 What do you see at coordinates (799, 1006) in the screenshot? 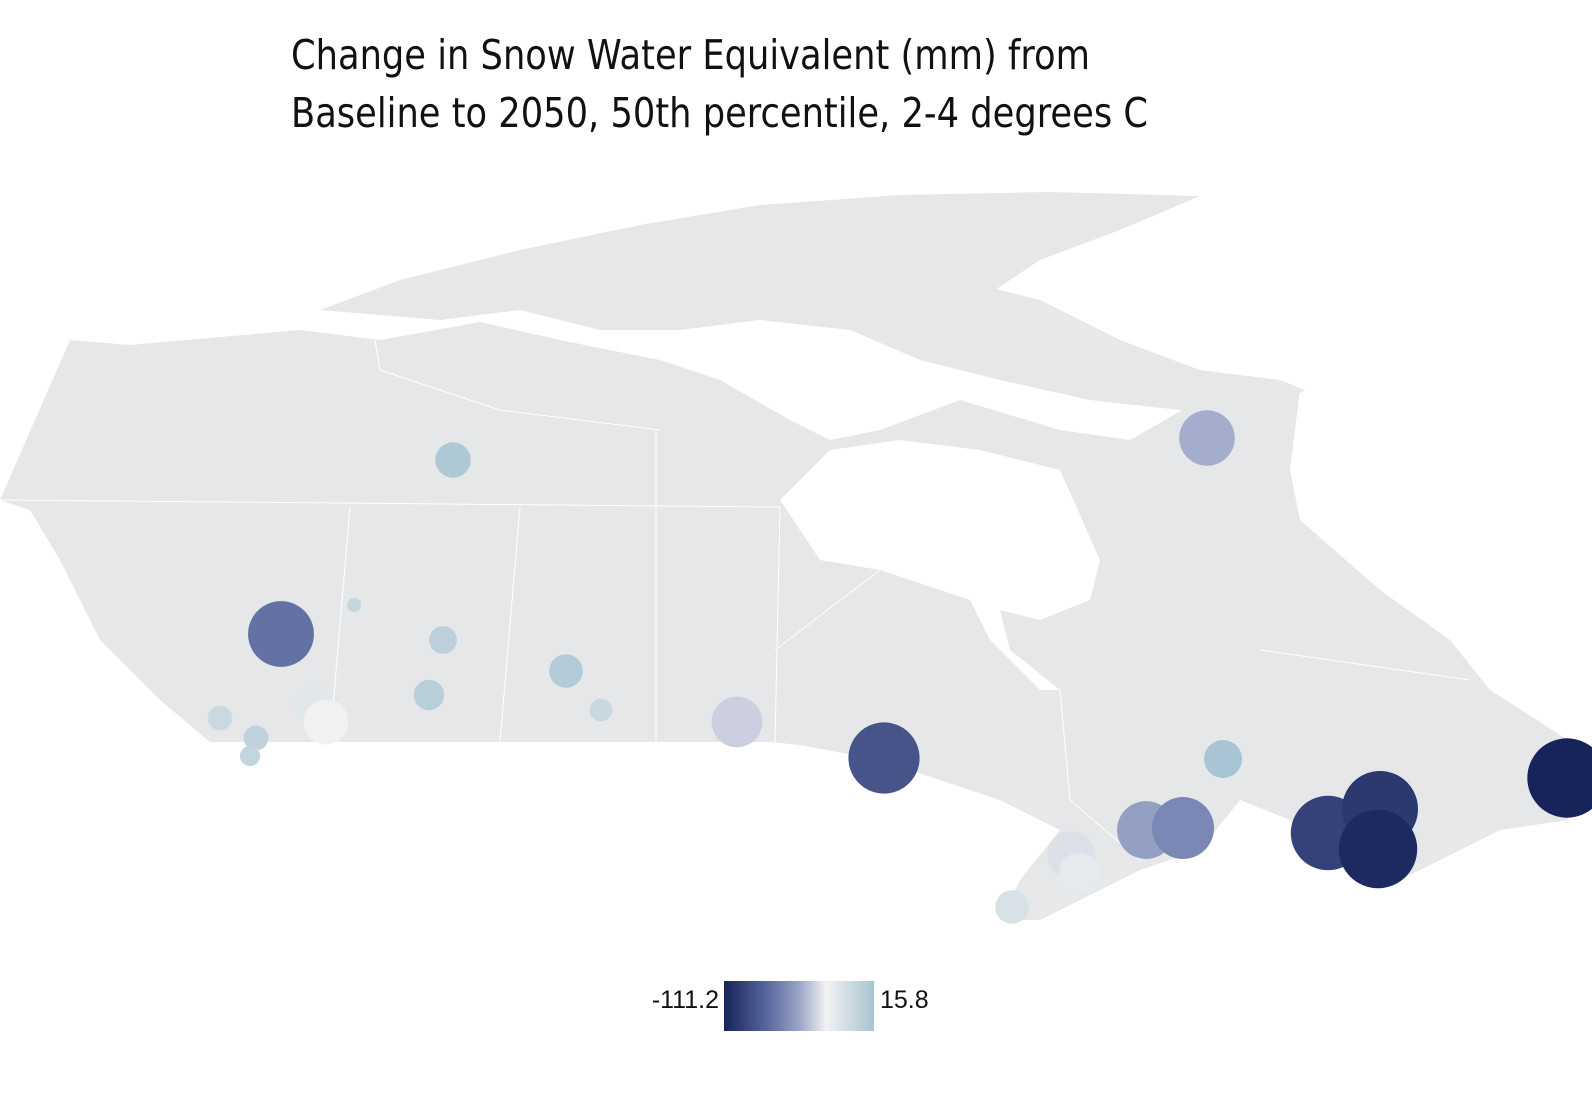
I see `legend-color-bar` at bounding box center [799, 1006].